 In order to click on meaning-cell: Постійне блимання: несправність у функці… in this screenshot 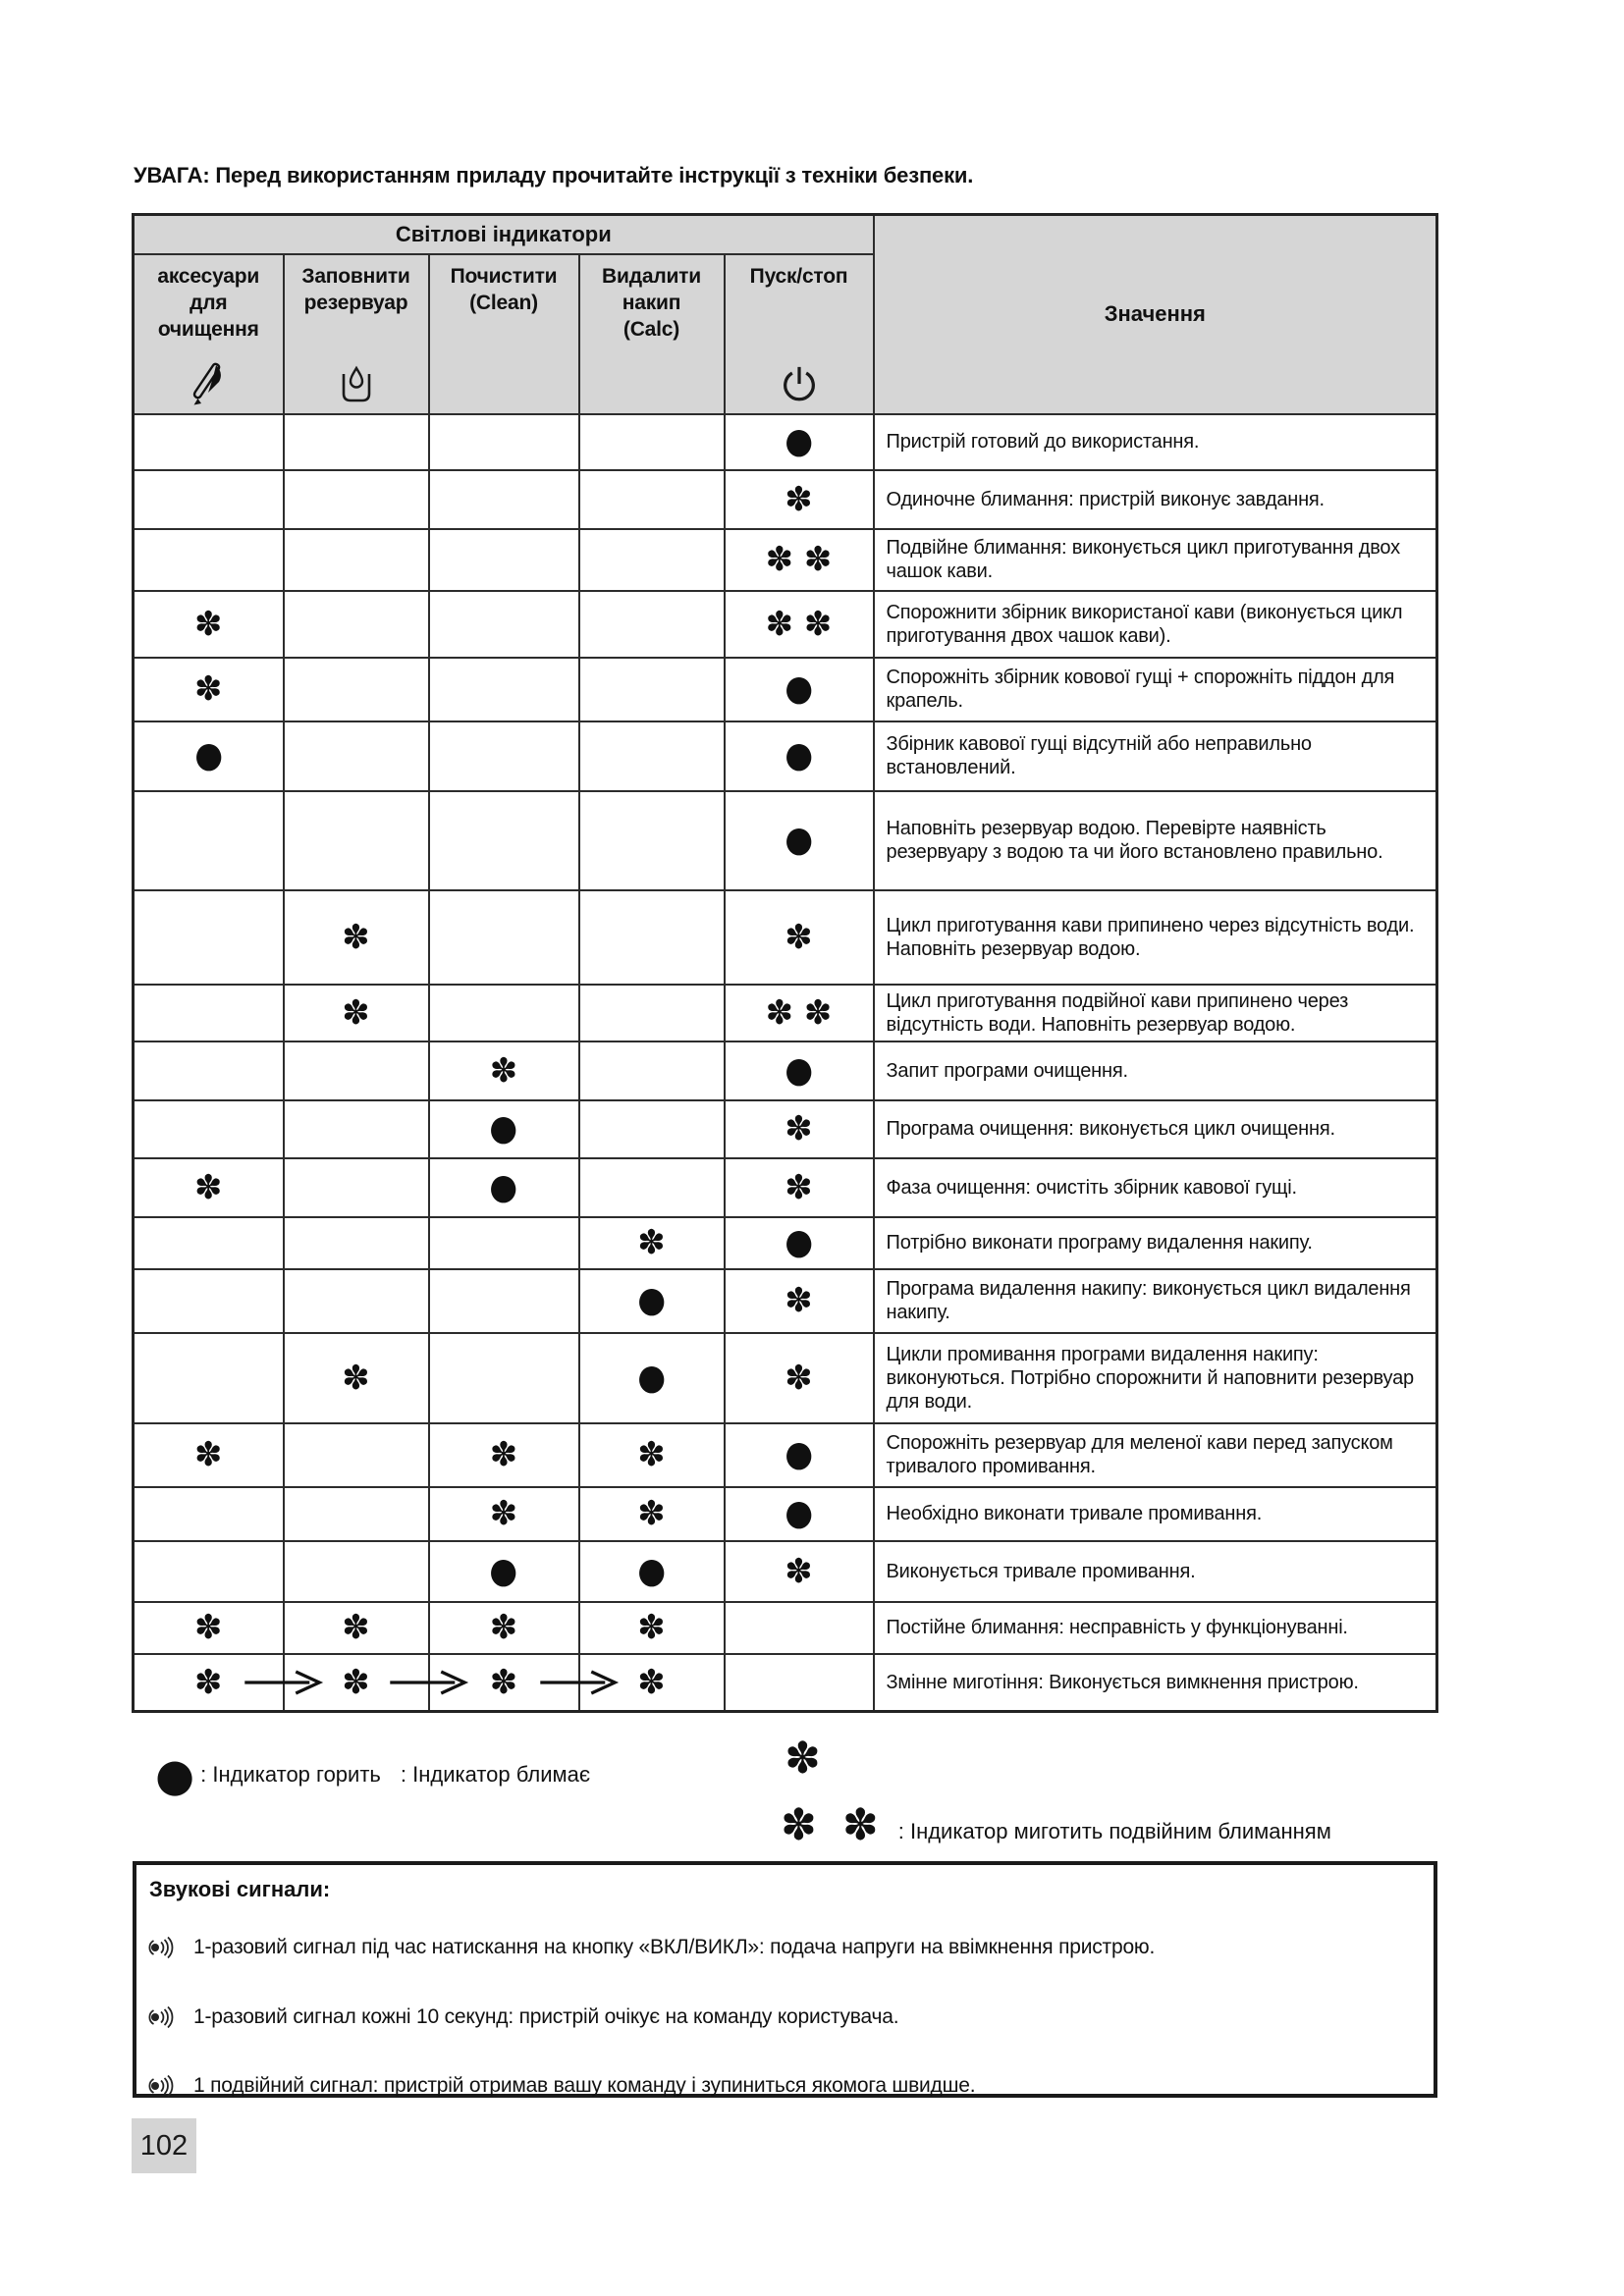, I will do `click(1155, 1627)`.